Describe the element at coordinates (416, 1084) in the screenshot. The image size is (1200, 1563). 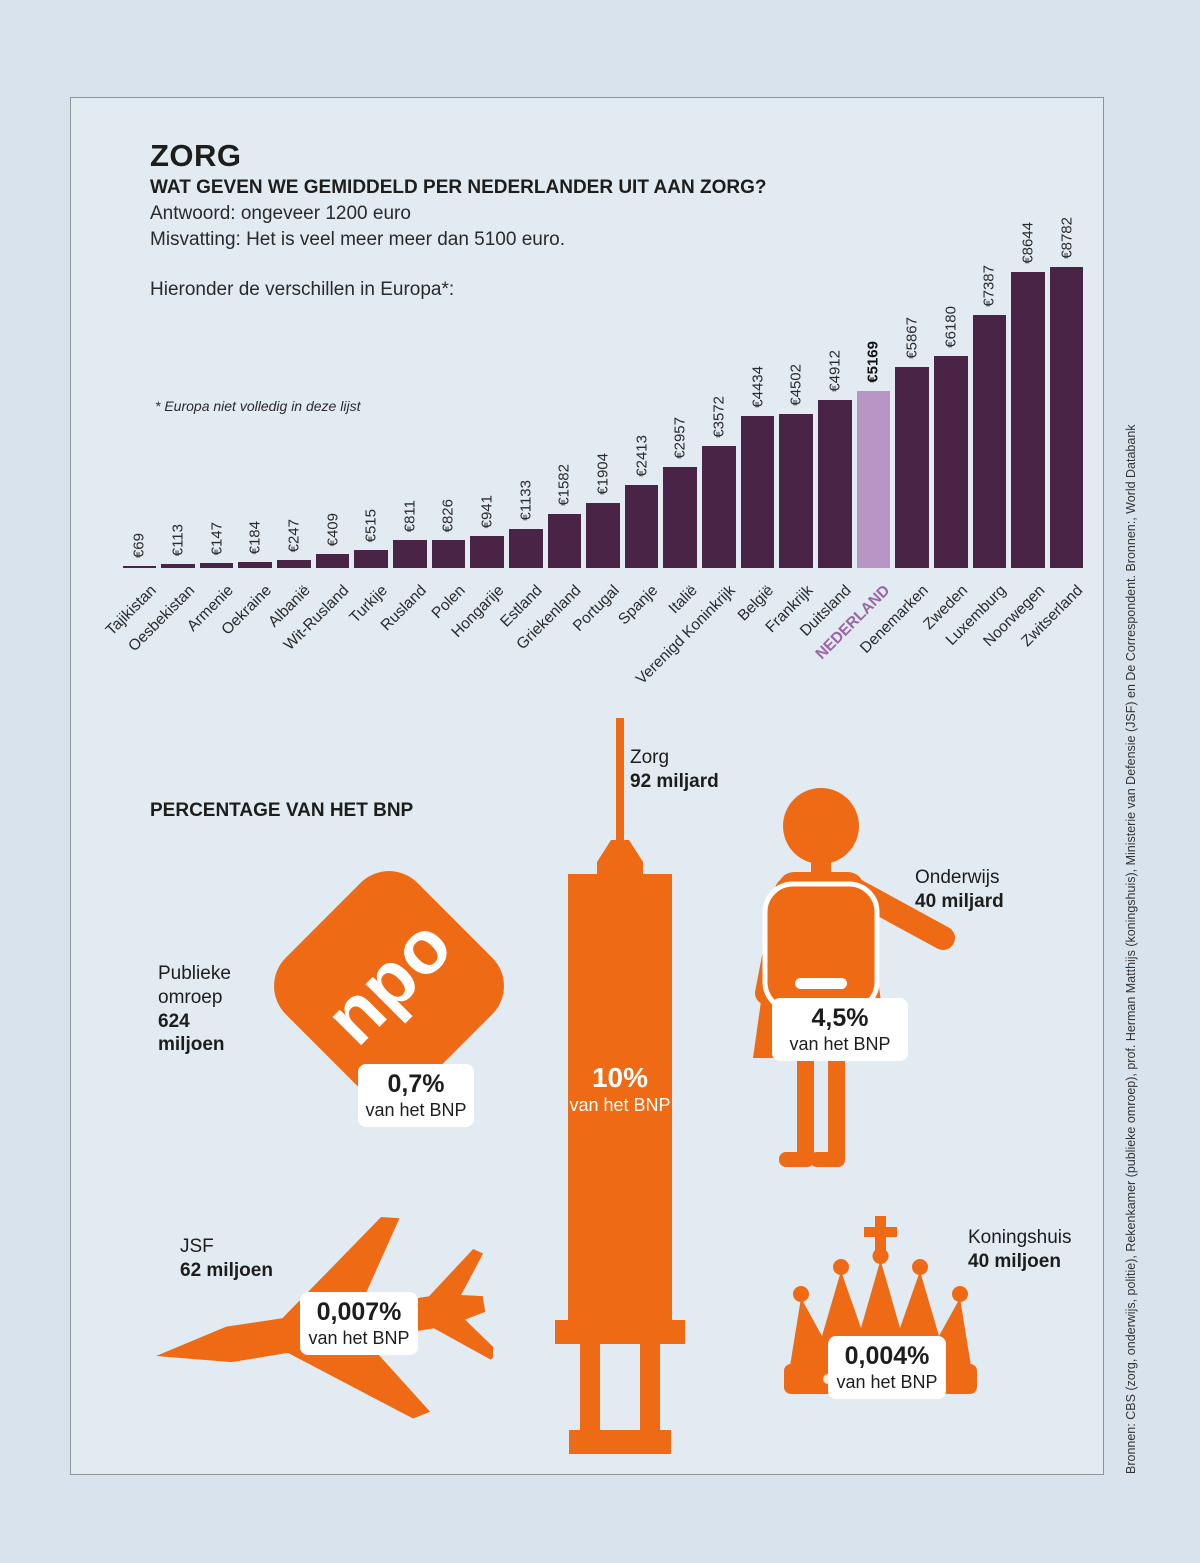
I see `percentage-value: 0,7%` at that location.